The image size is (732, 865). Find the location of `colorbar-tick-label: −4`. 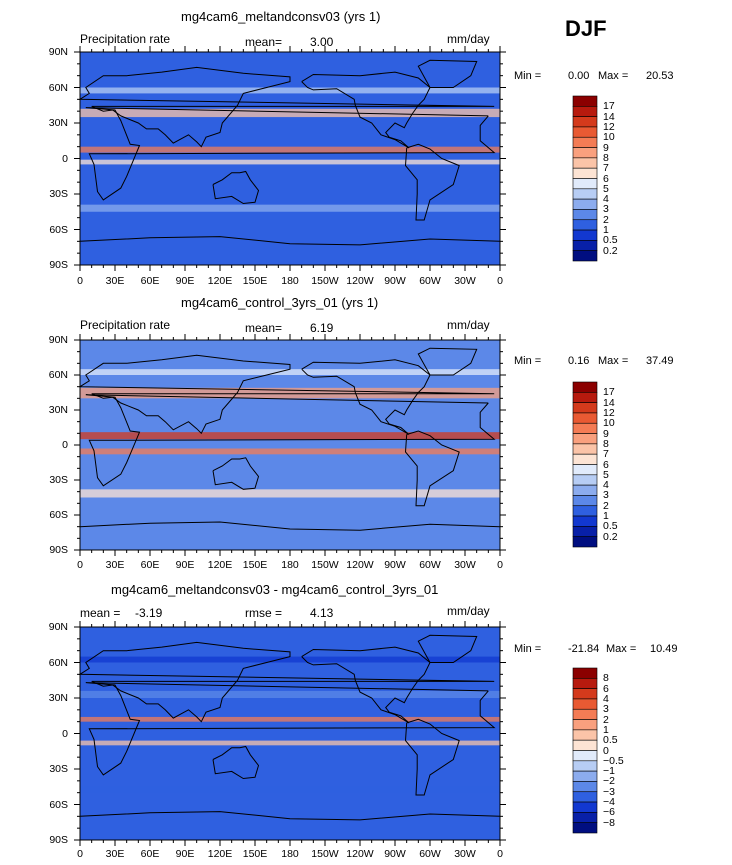

colorbar-tick-label: −4 is located at coordinates (609, 802).